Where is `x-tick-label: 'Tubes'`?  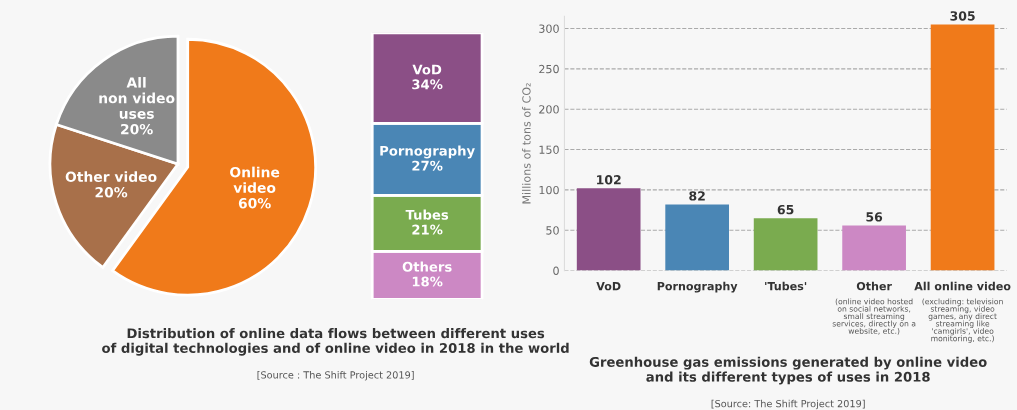 x-tick-label: 'Tubes' is located at coordinates (786, 286).